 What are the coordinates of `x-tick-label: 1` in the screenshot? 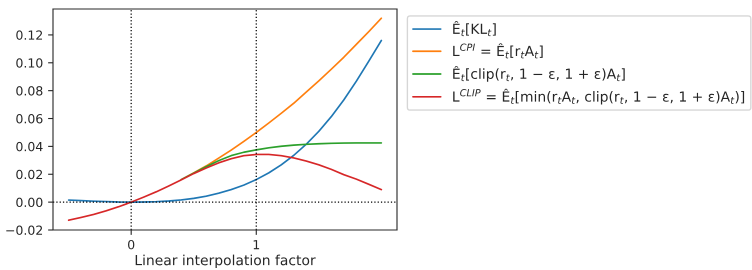 It's located at (257, 245).